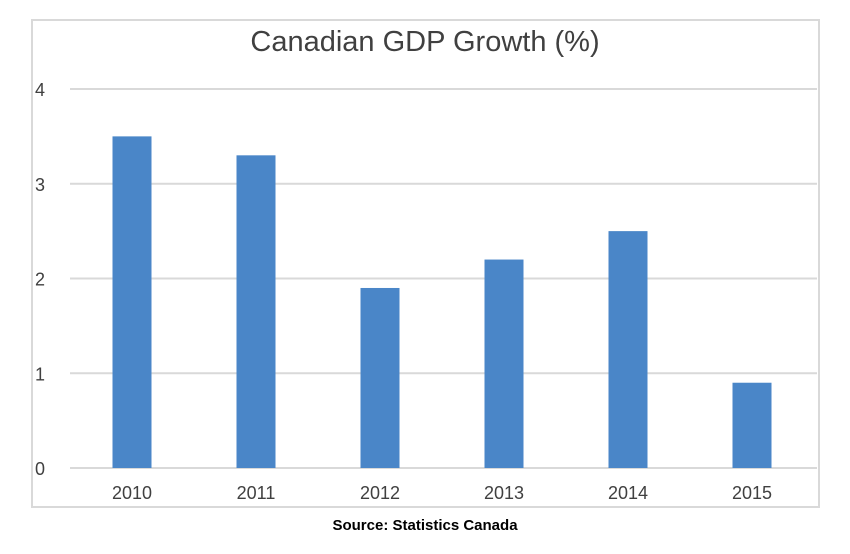 The width and height of the screenshot is (850, 554). Describe the element at coordinates (40, 185) in the screenshot. I see `y-tick-label: 3` at that location.